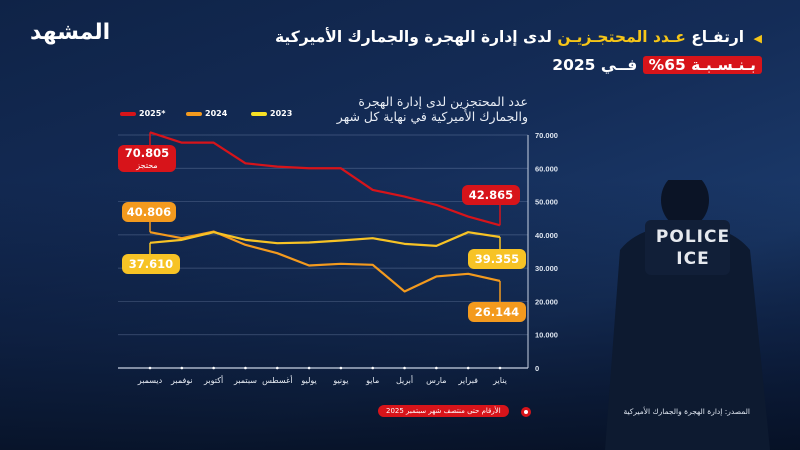 The height and width of the screenshot is (450, 800). I want to click on y-tick-label: 20.000, so click(546, 301).